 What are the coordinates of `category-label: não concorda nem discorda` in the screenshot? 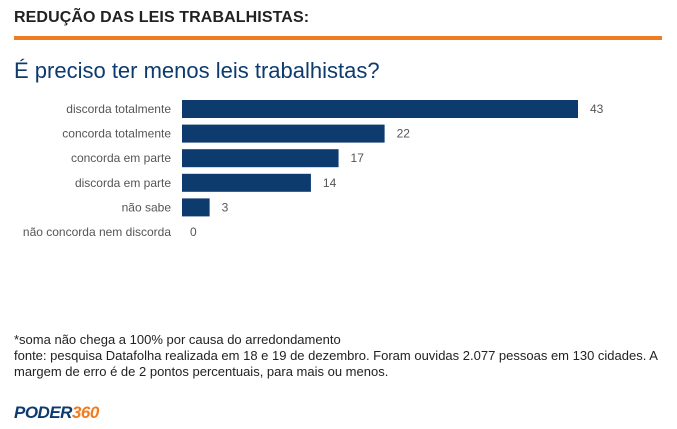 It's located at (97, 232).